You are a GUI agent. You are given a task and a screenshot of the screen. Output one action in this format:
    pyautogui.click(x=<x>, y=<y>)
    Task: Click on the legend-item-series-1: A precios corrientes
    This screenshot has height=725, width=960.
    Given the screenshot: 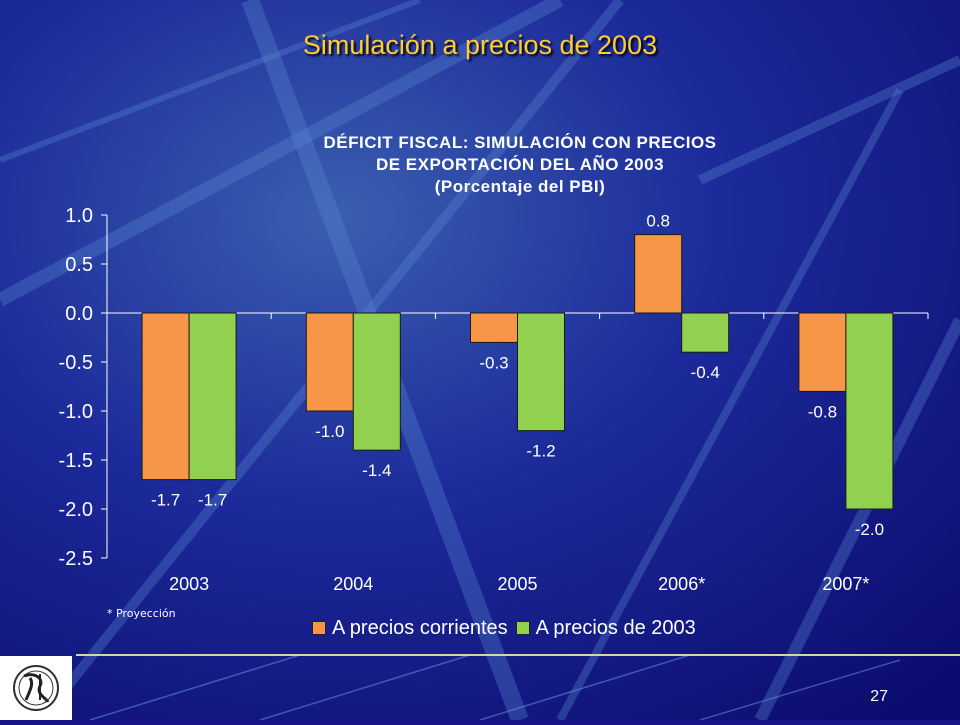 What is the action you would take?
    pyautogui.click(x=410, y=628)
    